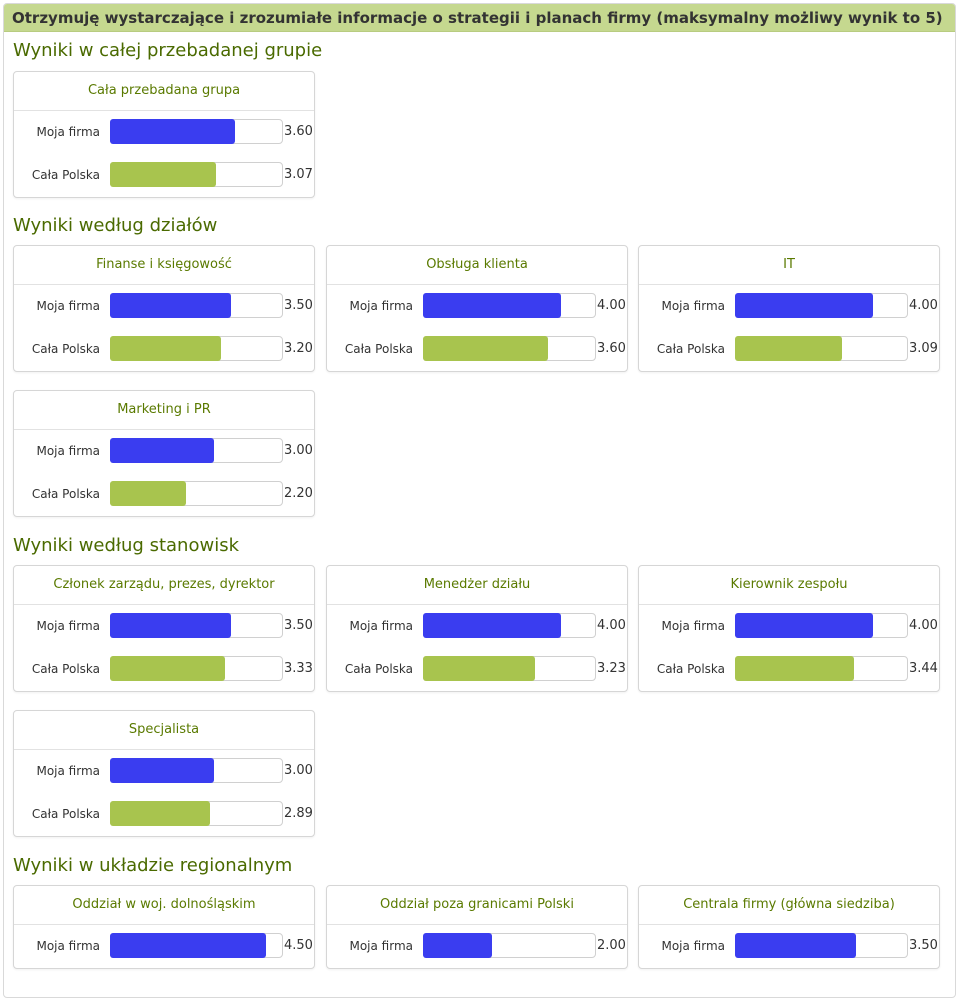 The width and height of the screenshot is (960, 1002). I want to click on bar-row: Cała Polska 3.23, so click(477, 669).